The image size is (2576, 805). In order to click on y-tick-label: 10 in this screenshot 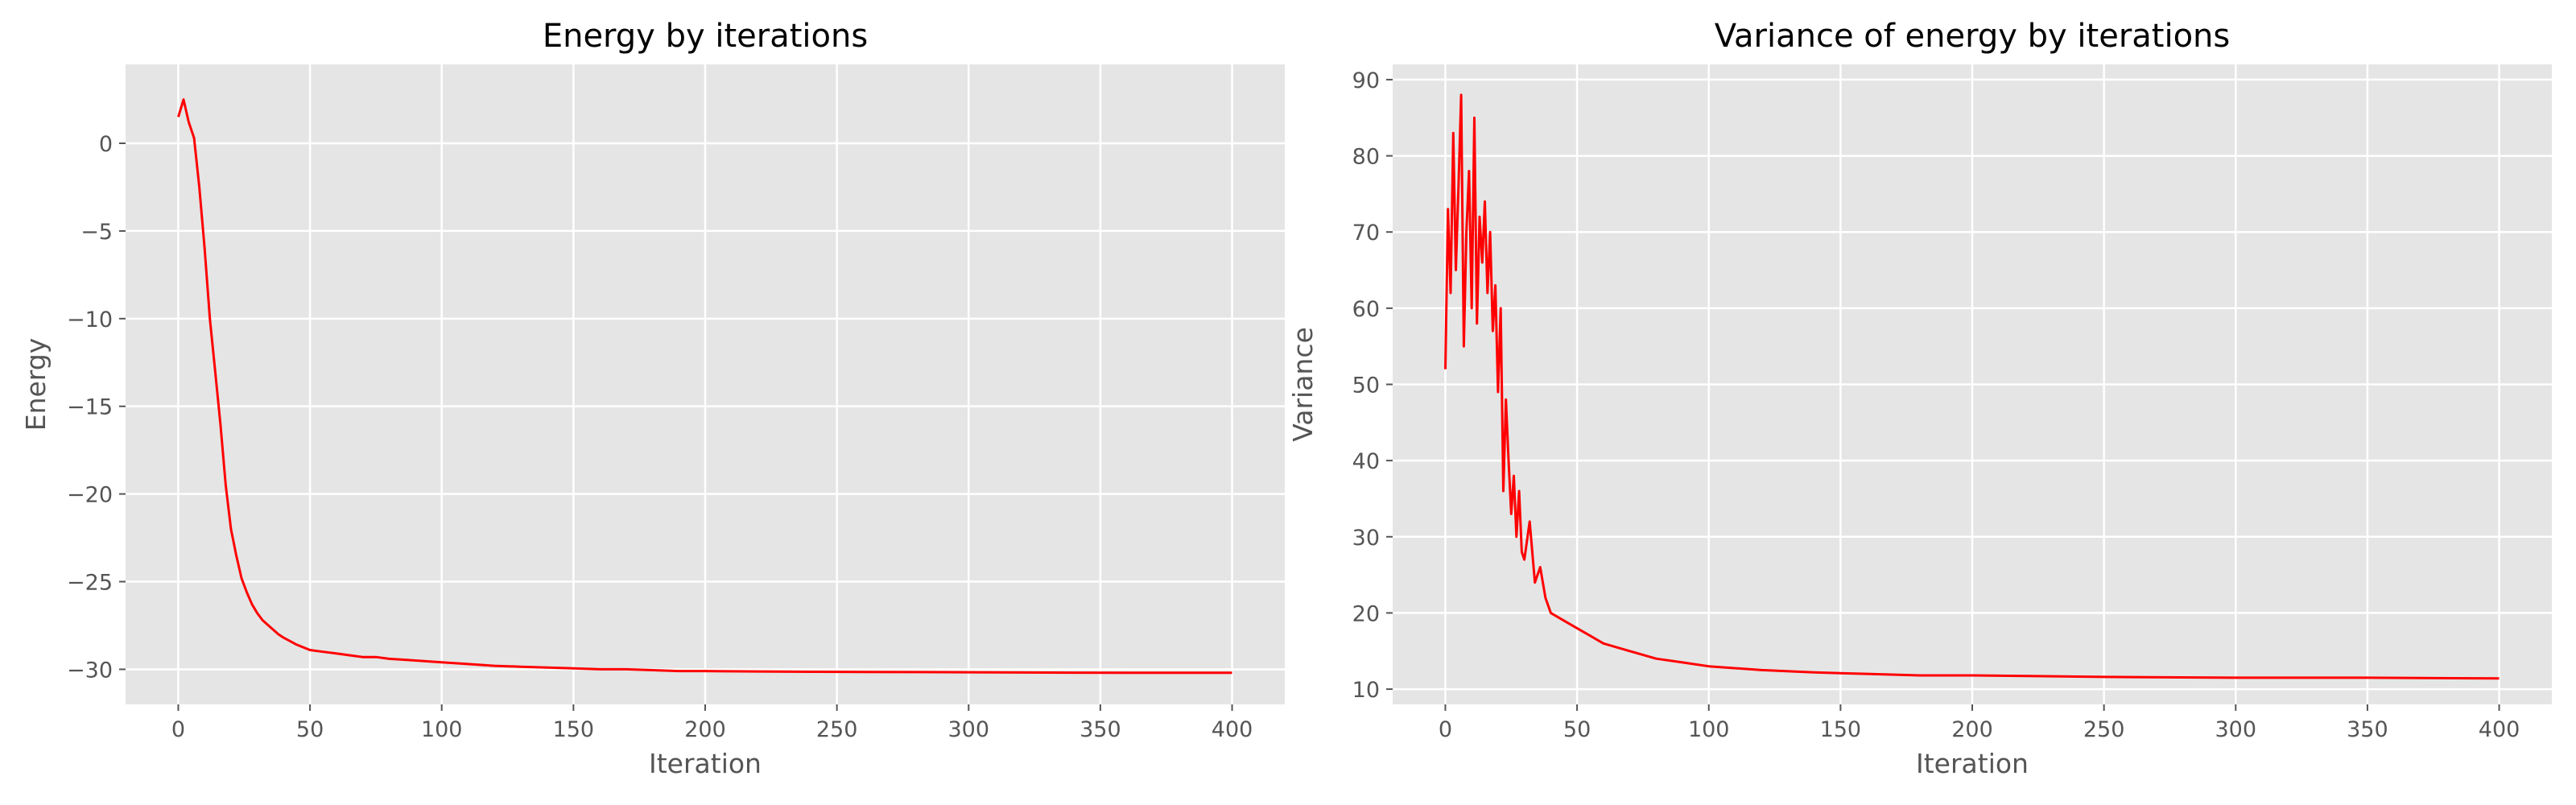, I will do `click(1366, 690)`.